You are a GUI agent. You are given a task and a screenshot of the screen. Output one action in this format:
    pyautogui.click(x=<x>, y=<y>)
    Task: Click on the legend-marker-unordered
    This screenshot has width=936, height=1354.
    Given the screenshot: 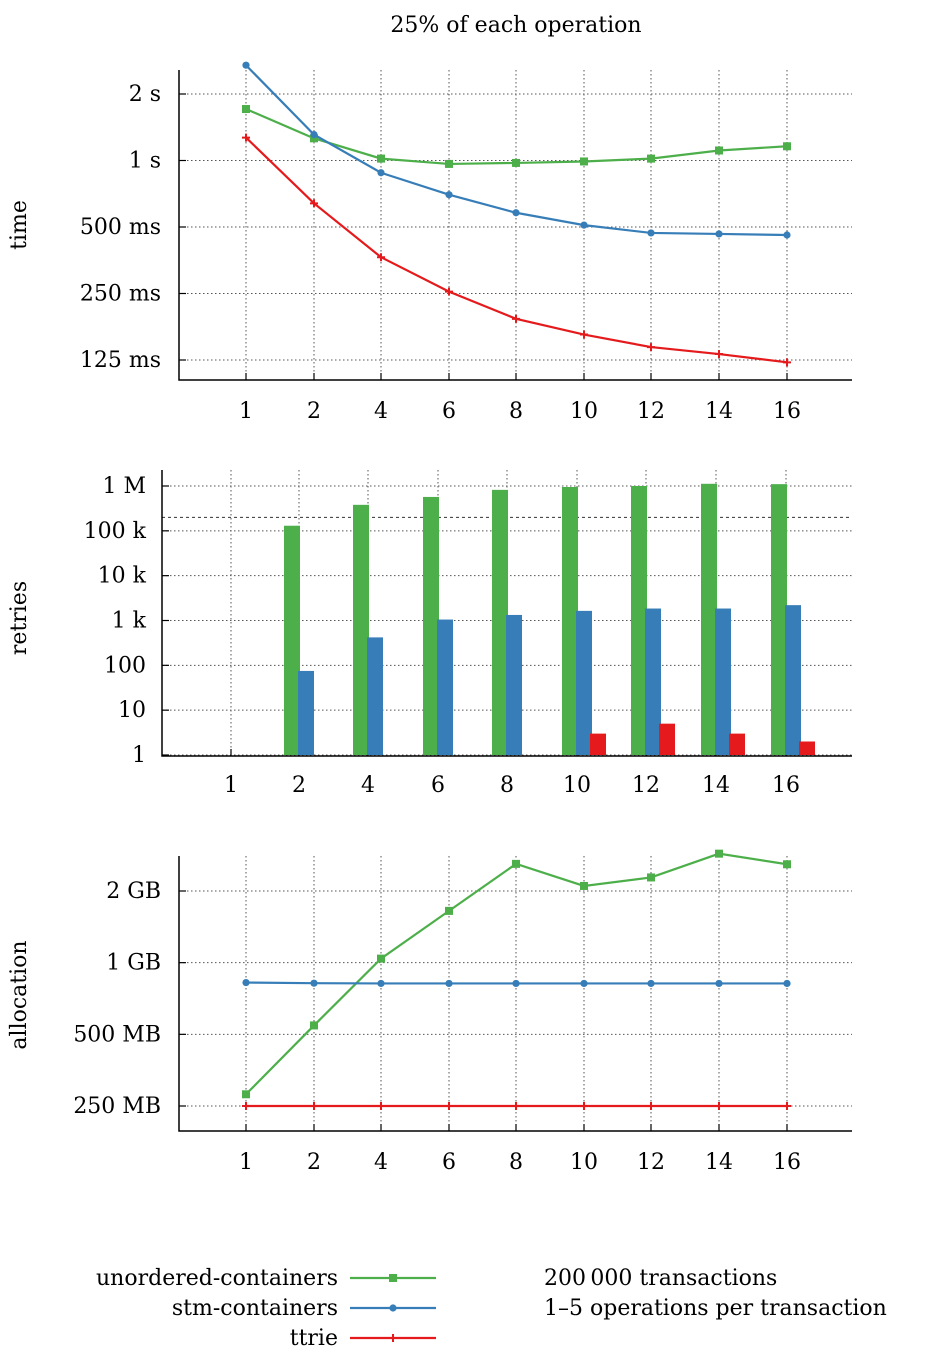 What is the action you would take?
    pyautogui.click(x=393, y=1278)
    